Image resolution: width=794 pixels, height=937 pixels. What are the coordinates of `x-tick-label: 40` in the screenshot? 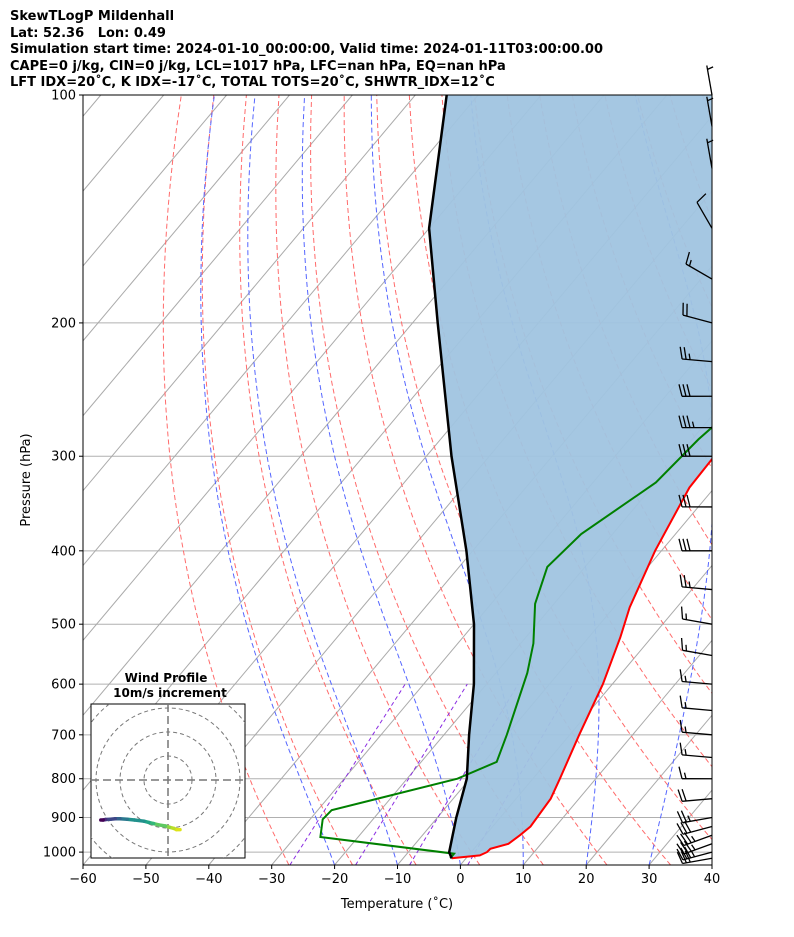 It's located at (712, 879).